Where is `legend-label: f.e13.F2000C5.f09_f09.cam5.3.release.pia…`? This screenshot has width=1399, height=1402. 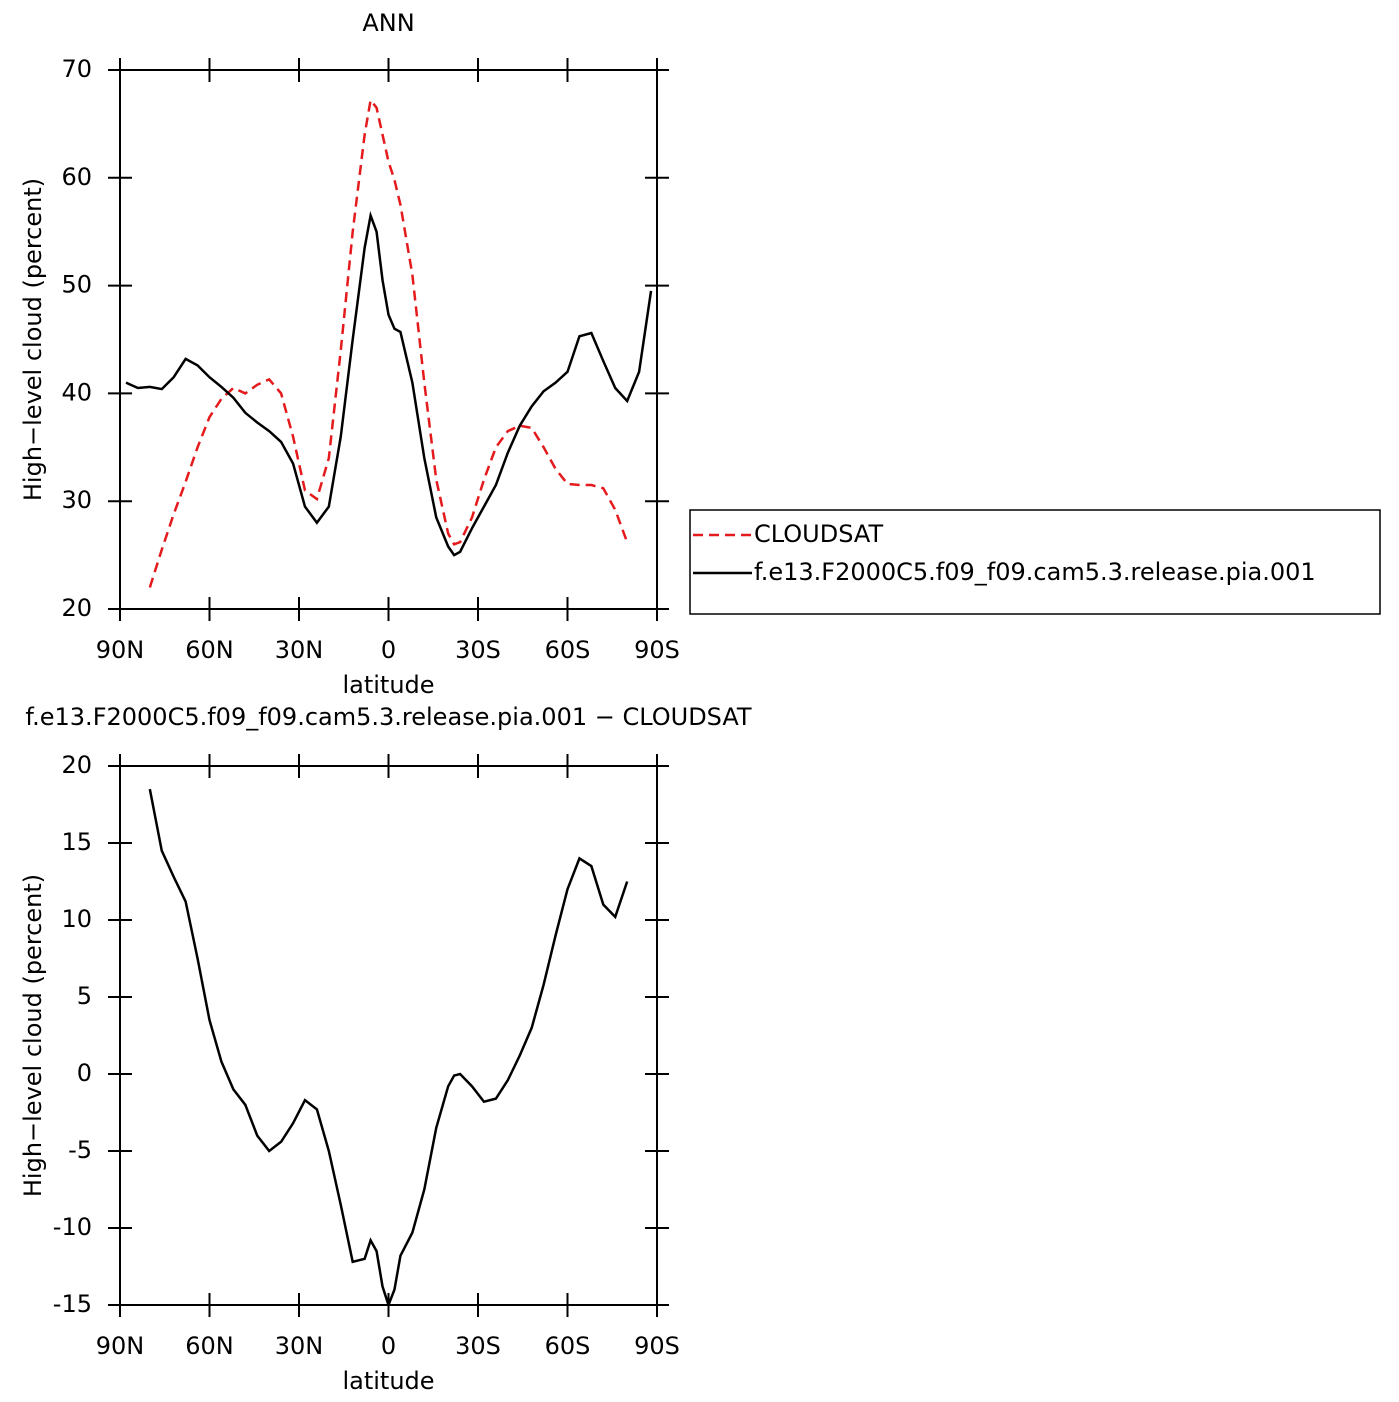 legend-label: f.e13.F2000C5.f09_f09.cam5.3.release.pia… is located at coordinates (1035, 572).